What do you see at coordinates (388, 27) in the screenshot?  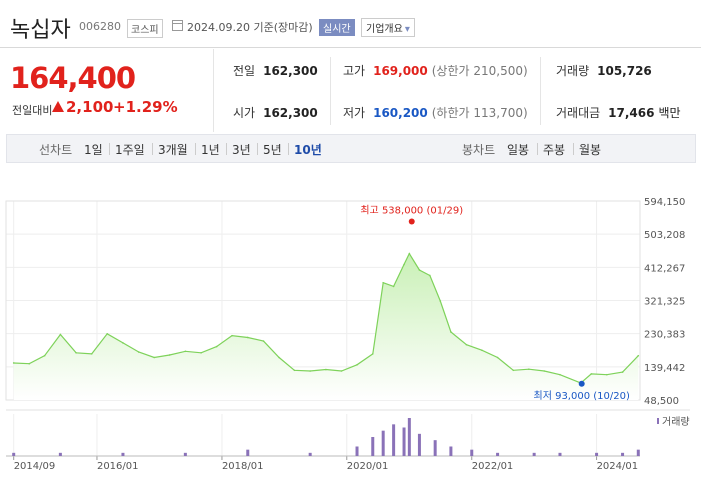 I see `company-overview-dropdown: 기업개요 ▾` at bounding box center [388, 27].